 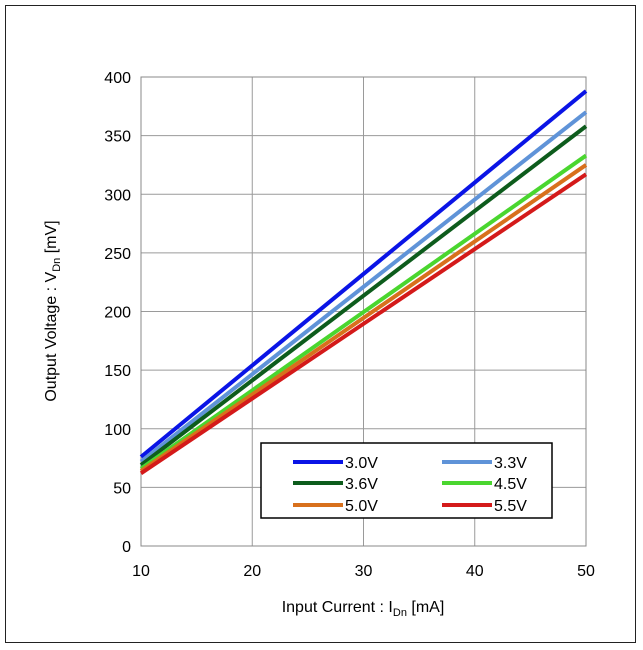 I want to click on y-tick-label: 400, so click(x=117, y=78).